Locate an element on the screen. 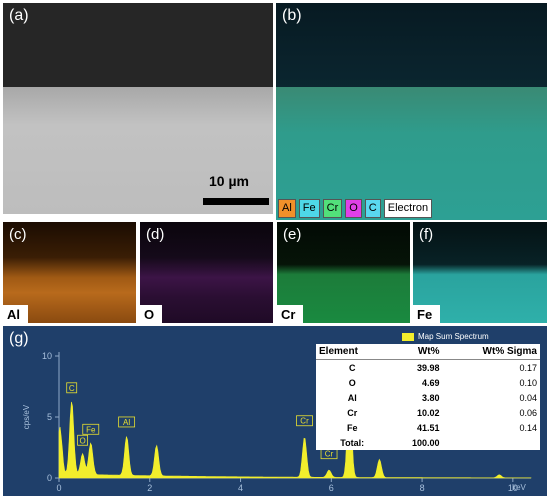 This screenshot has width=550, height=500. x-tick-label: 2 is located at coordinates (149, 488).